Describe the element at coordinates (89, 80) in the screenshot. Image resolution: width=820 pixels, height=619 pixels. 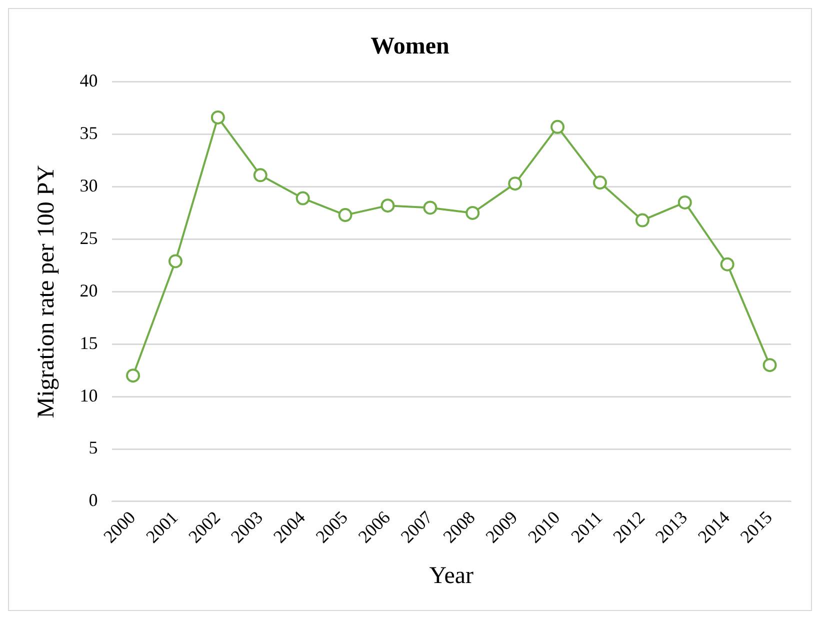
I see `y-tick-label: 40` at that location.